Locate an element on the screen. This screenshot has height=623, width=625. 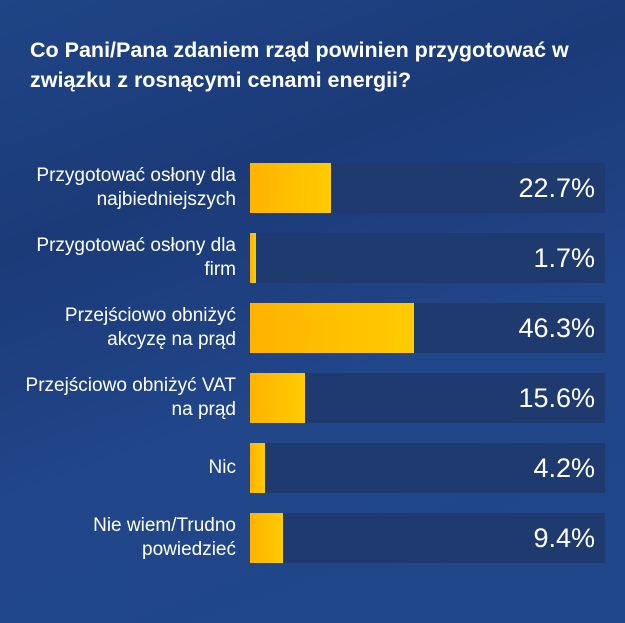
bar-row: Przejściowo obniżyć akcyzę na prąd 46.3% is located at coordinates (312, 328).